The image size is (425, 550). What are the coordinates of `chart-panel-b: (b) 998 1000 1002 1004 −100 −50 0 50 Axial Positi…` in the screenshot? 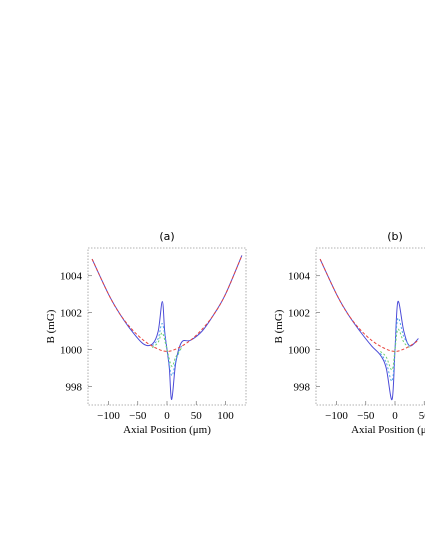 It's located at (349, 333).